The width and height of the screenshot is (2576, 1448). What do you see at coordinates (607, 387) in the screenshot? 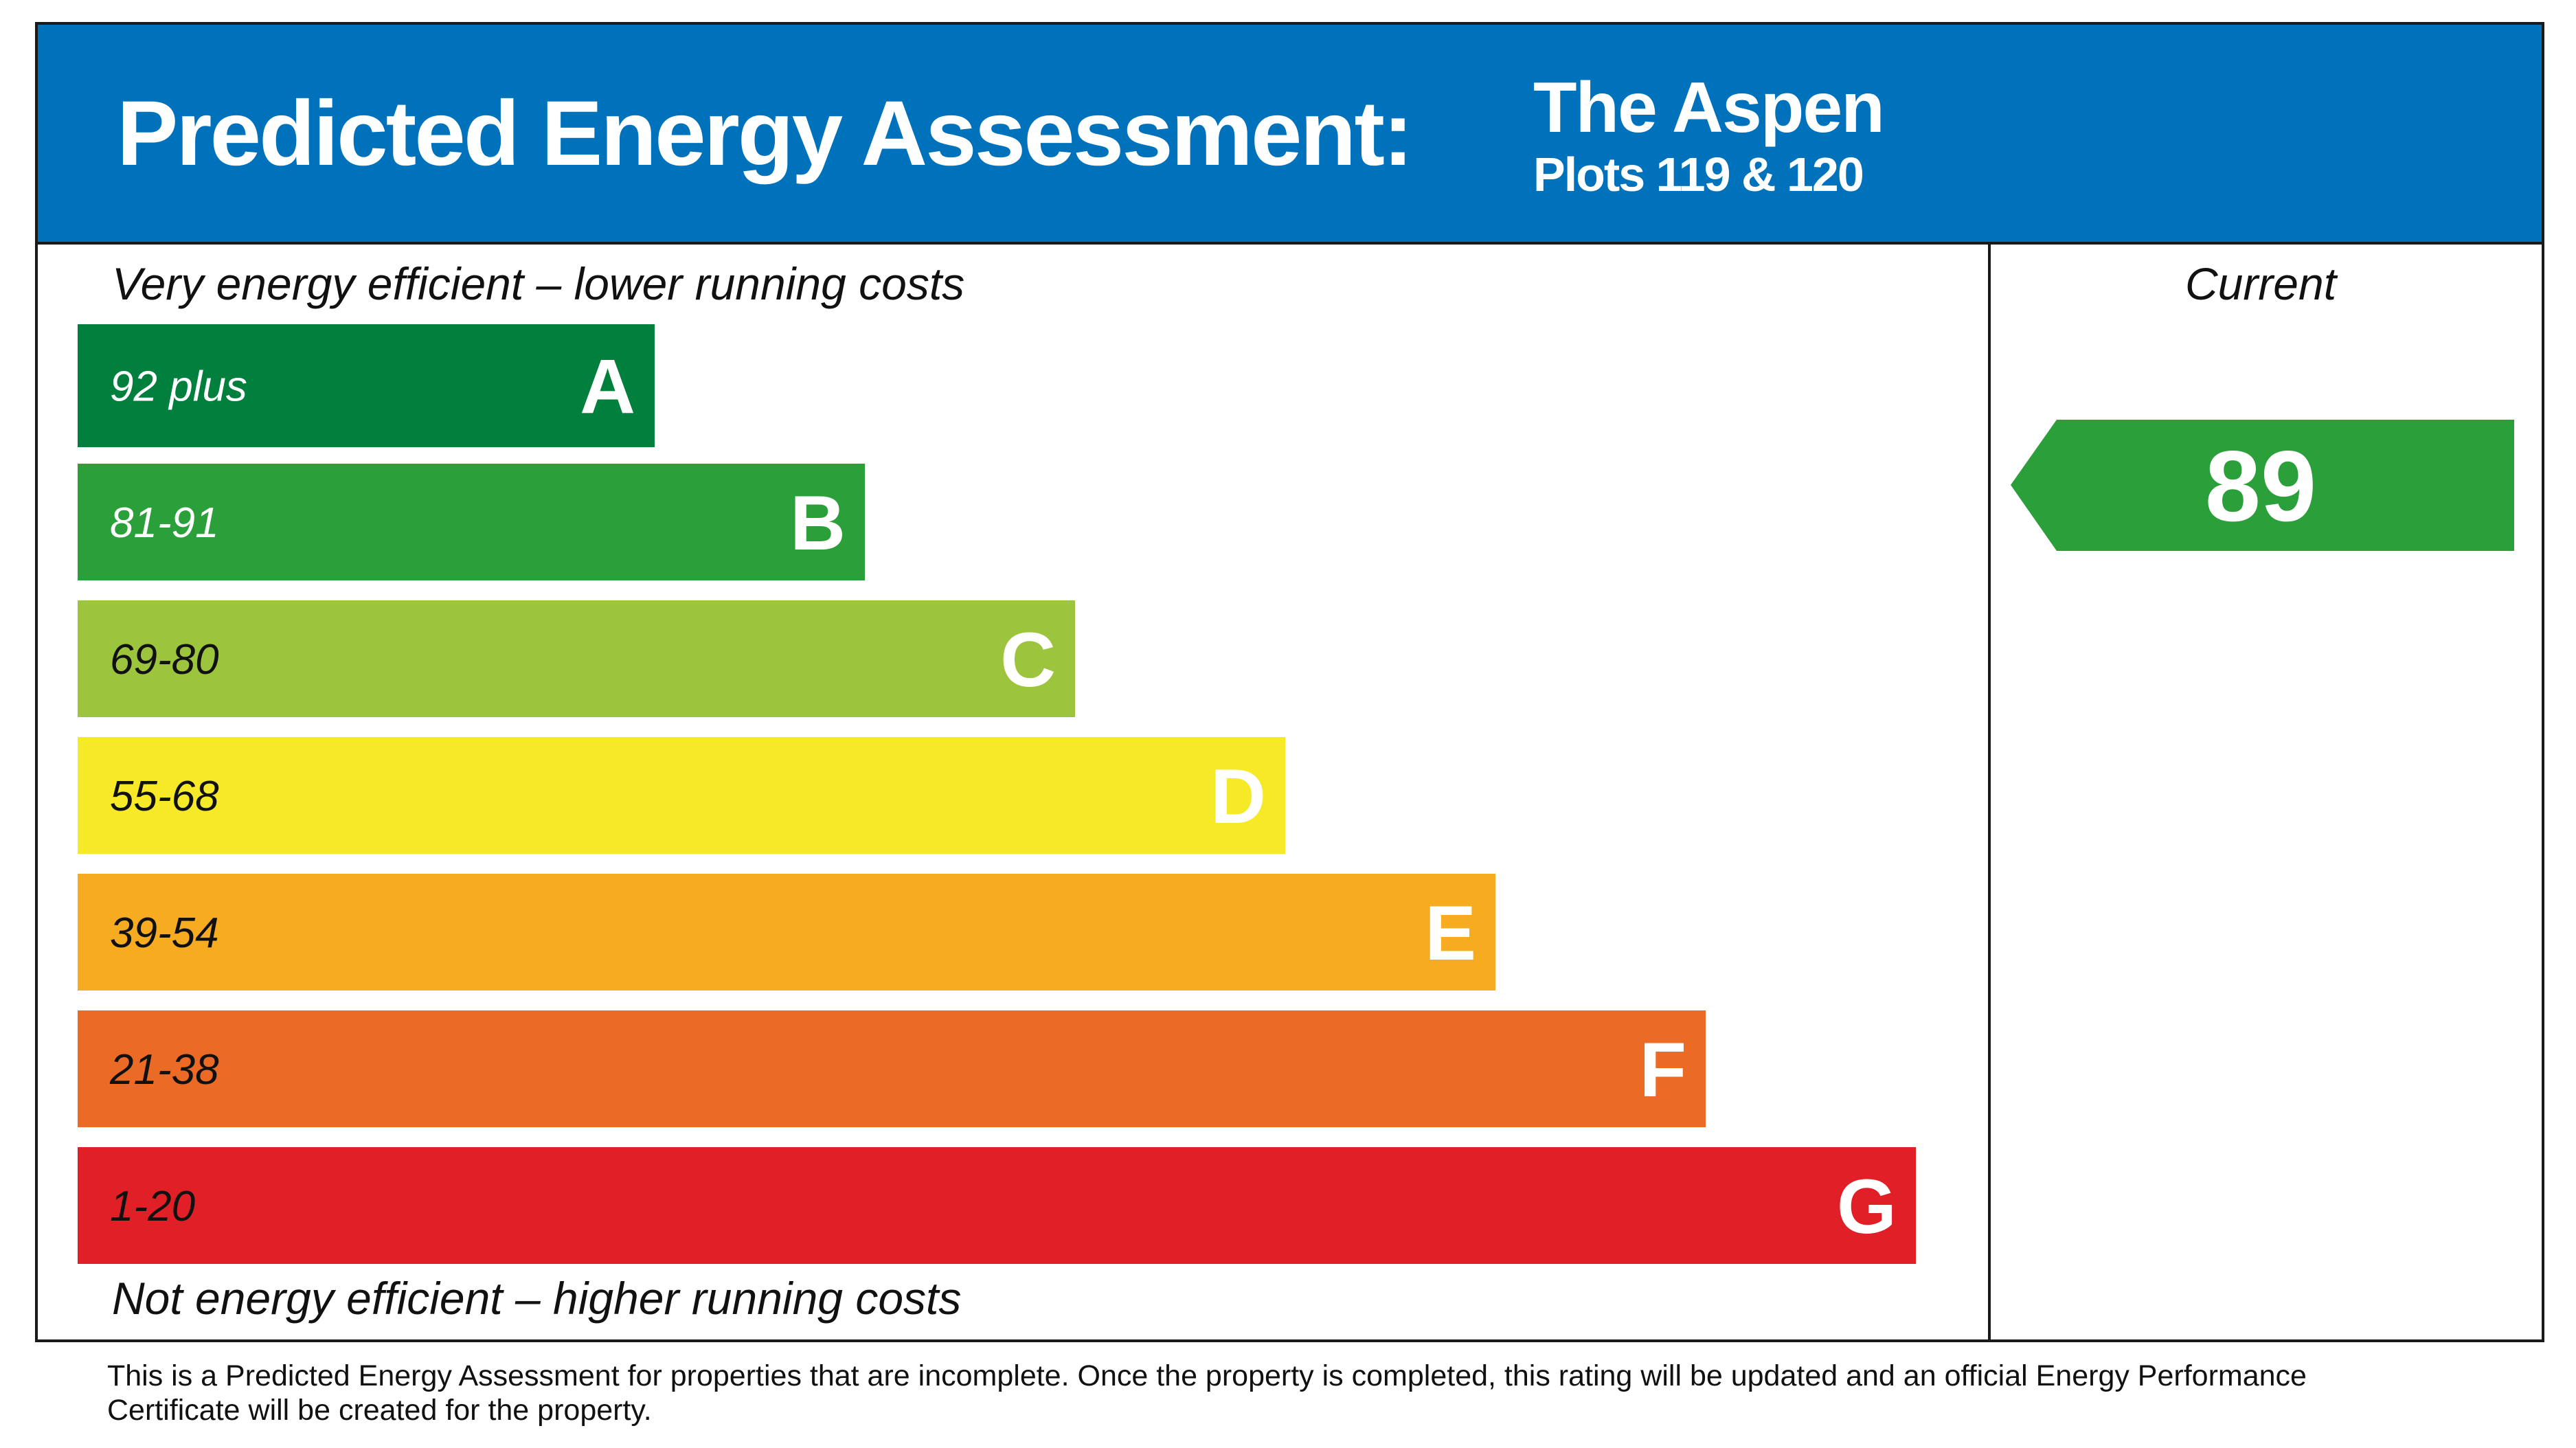
I see `band-letter: A` at bounding box center [607, 387].